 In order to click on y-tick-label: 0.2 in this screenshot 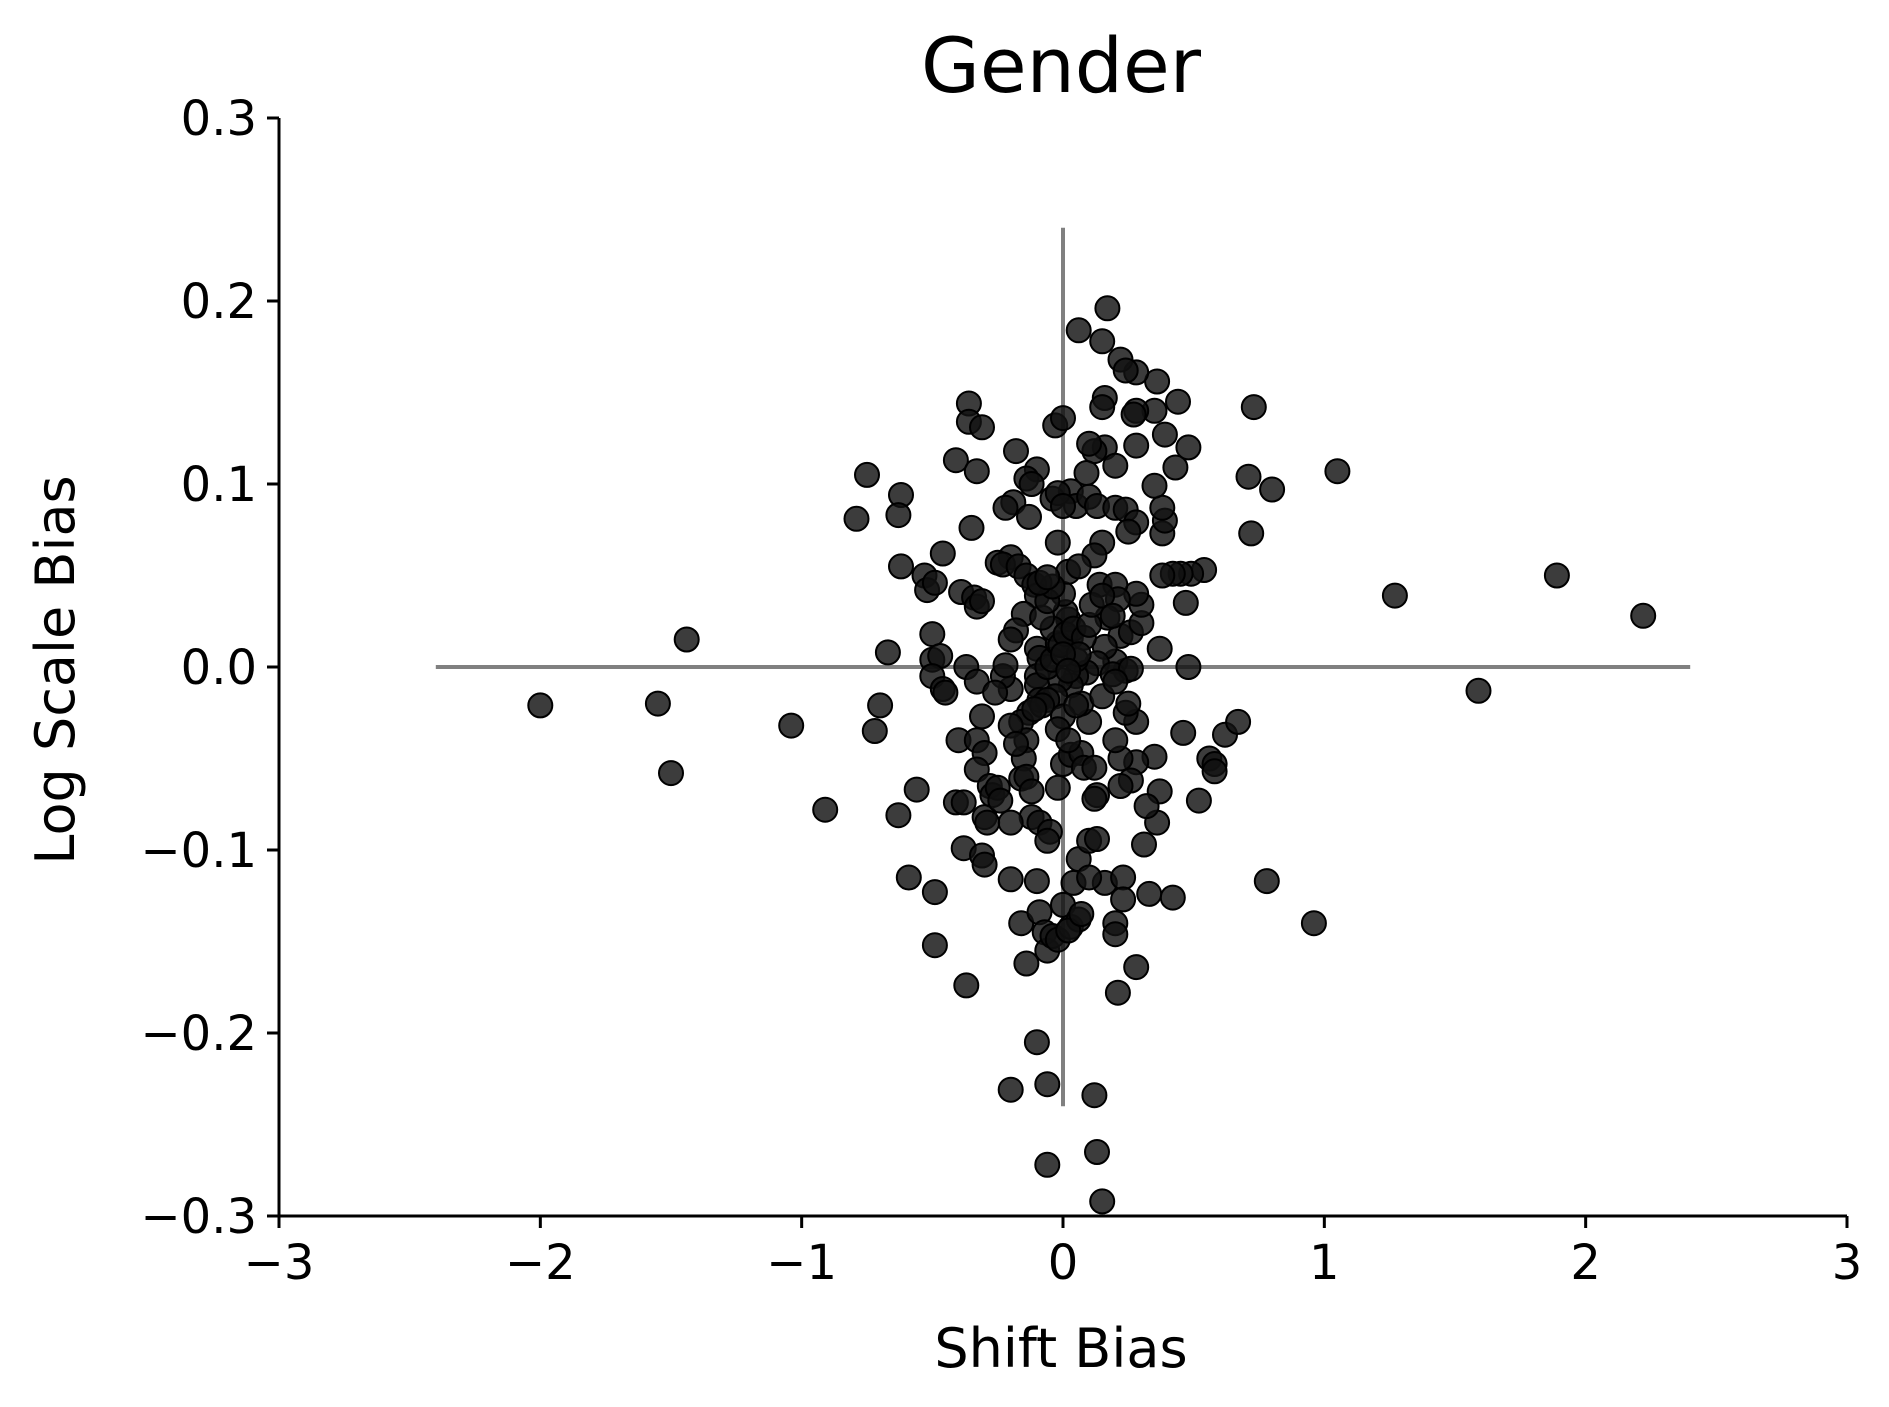, I will do `click(219, 302)`.